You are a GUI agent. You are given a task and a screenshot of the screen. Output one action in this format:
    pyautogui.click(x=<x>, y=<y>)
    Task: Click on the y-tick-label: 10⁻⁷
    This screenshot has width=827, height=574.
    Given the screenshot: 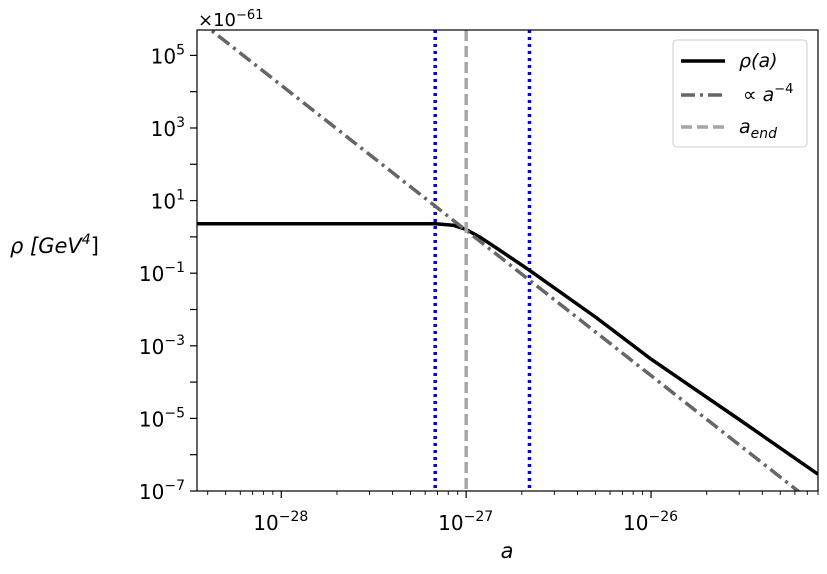 What is the action you would take?
    pyautogui.click(x=162, y=491)
    